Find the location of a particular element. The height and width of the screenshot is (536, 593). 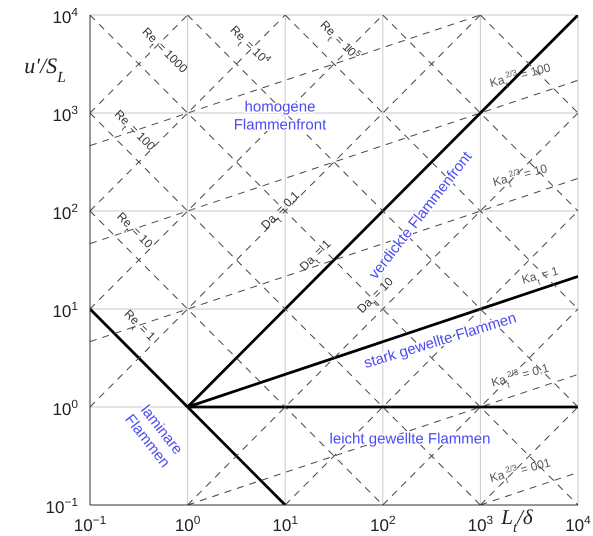

y-tick-label: 10$^{1}$ is located at coordinates (65, 310).